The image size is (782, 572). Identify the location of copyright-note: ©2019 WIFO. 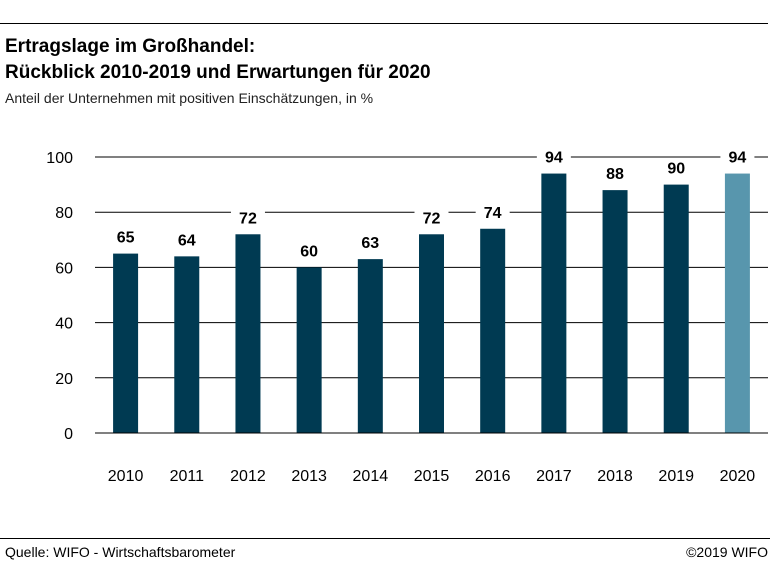
(727, 552).